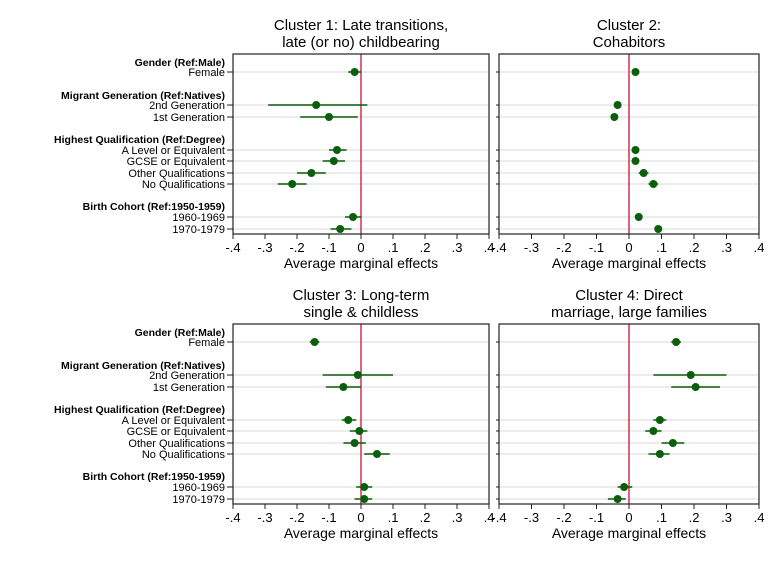 This screenshot has width=776, height=569. What do you see at coordinates (629, 312) in the screenshot?
I see `panel-title-line-2: marriage, large families` at bounding box center [629, 312].